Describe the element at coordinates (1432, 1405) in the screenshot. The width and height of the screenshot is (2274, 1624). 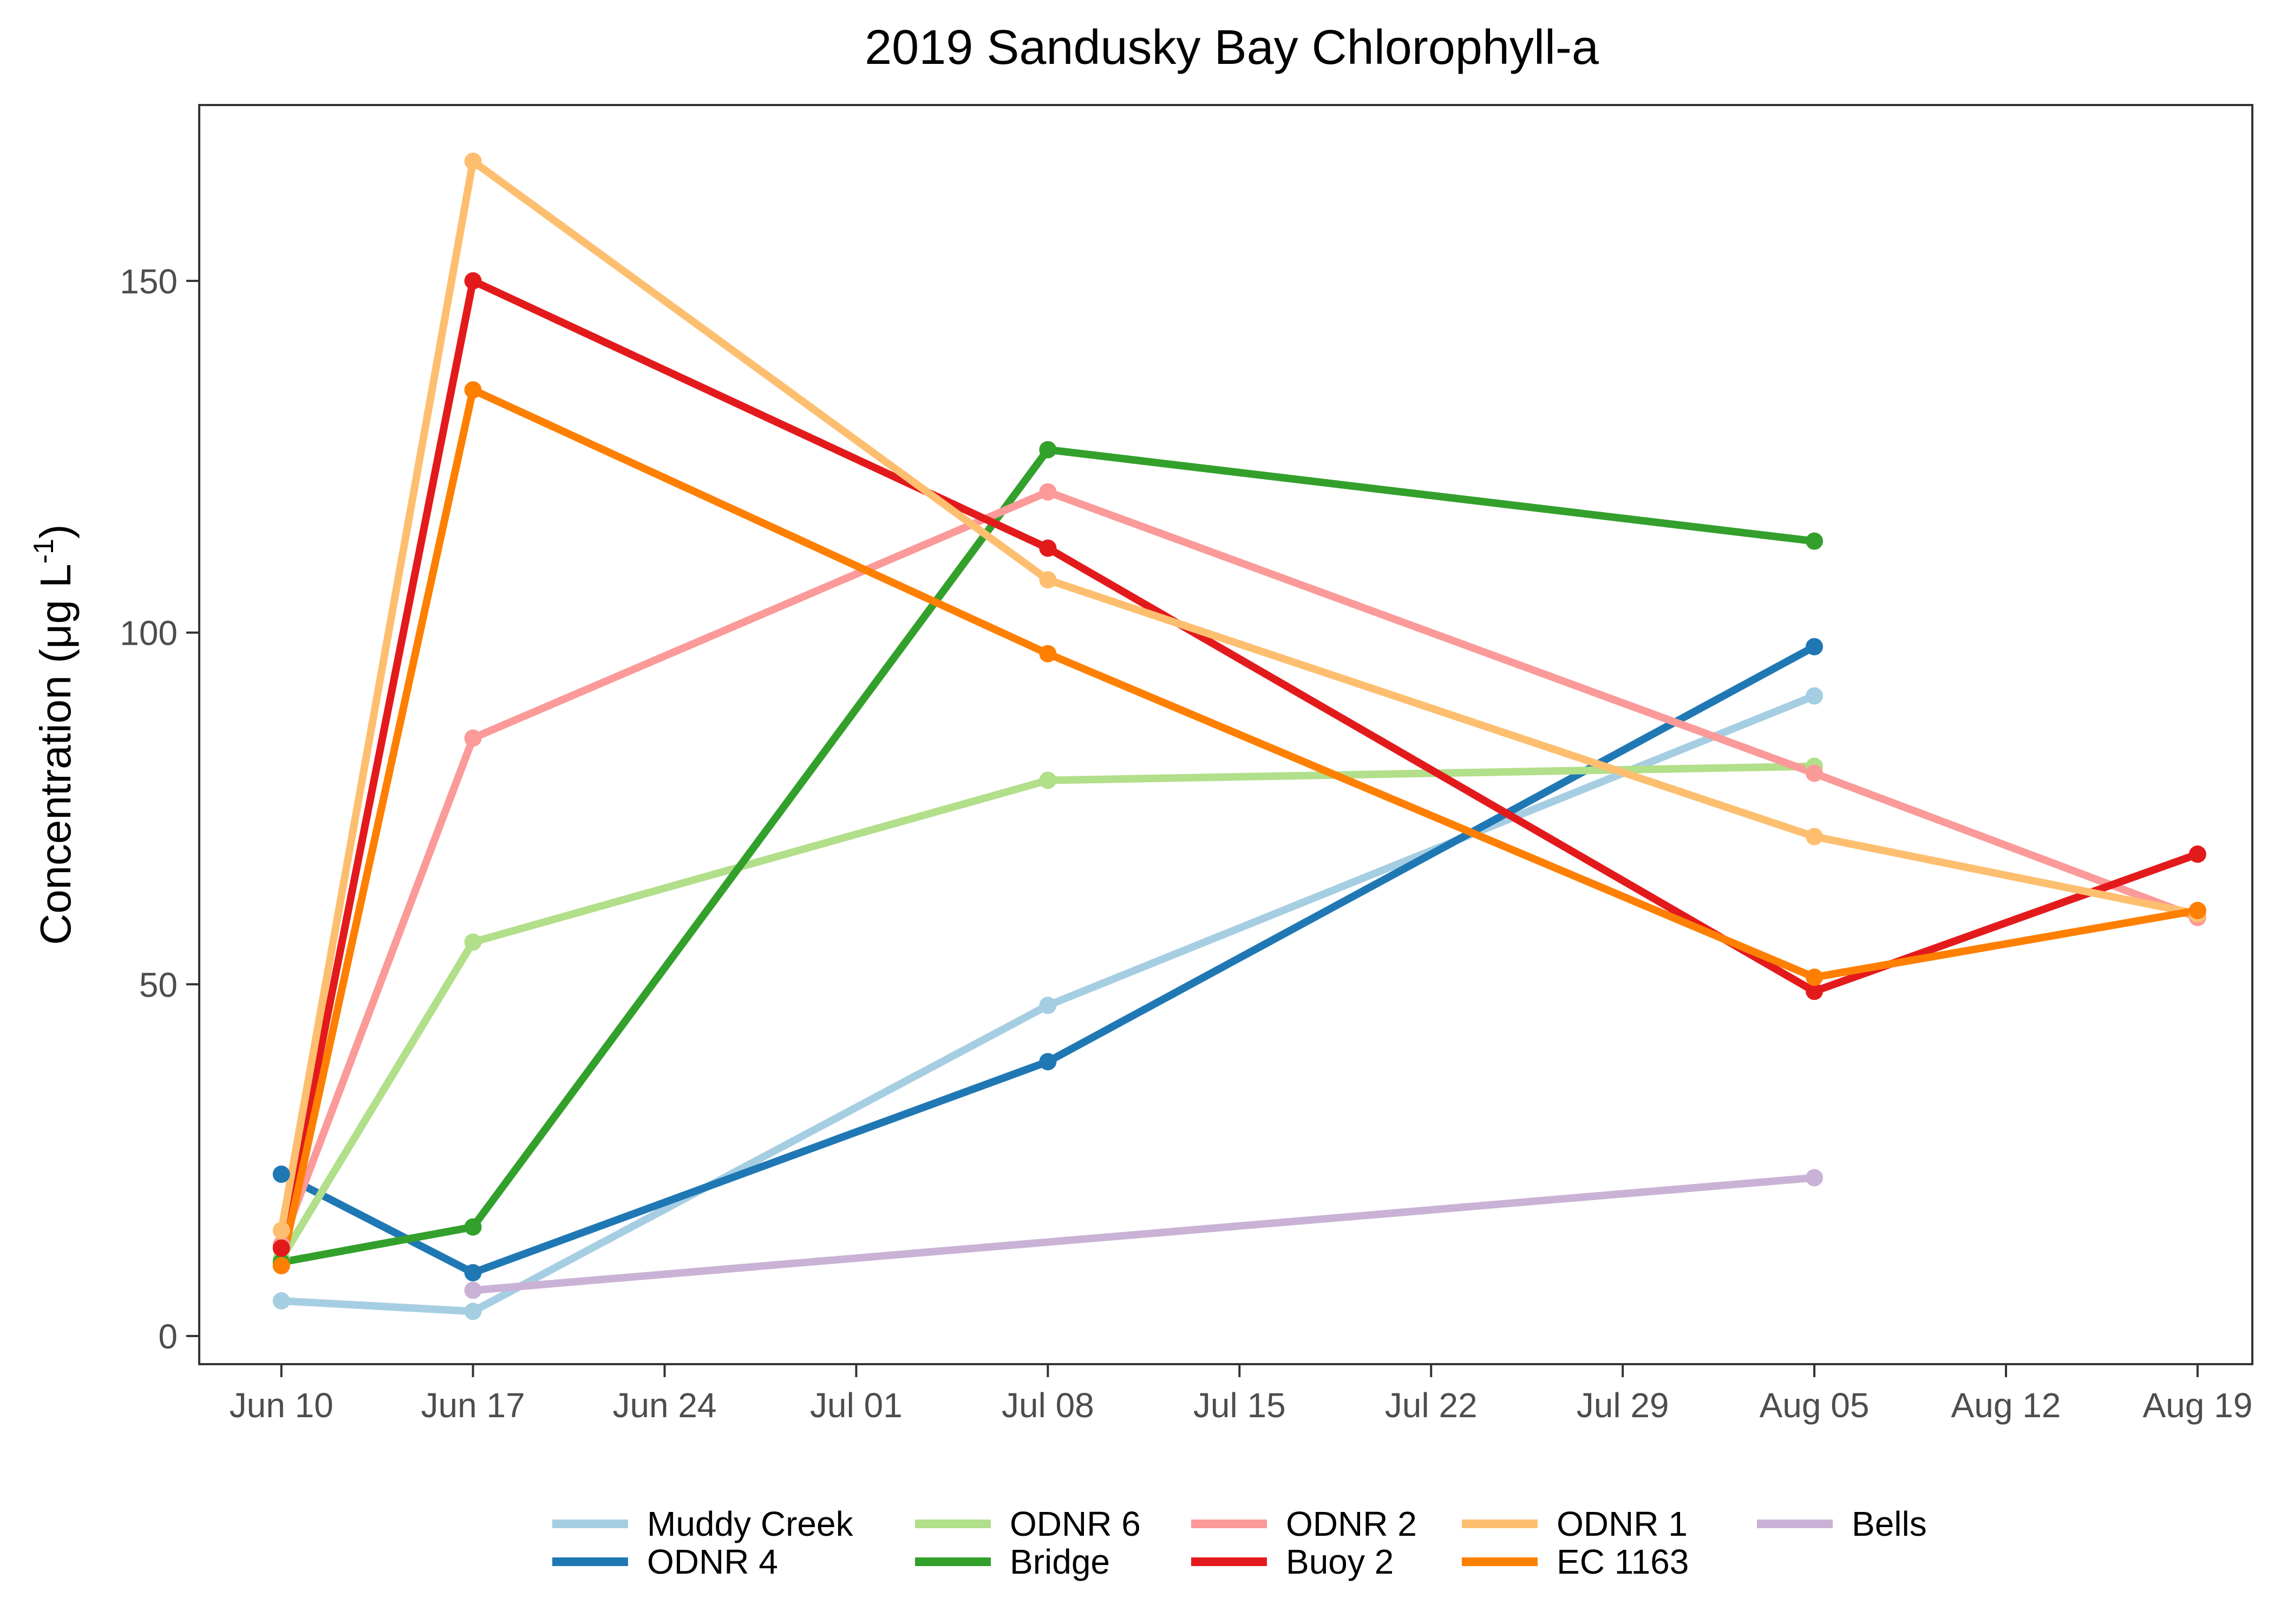
I see `x-tick-label-jul-22: Jul 22` at that location.